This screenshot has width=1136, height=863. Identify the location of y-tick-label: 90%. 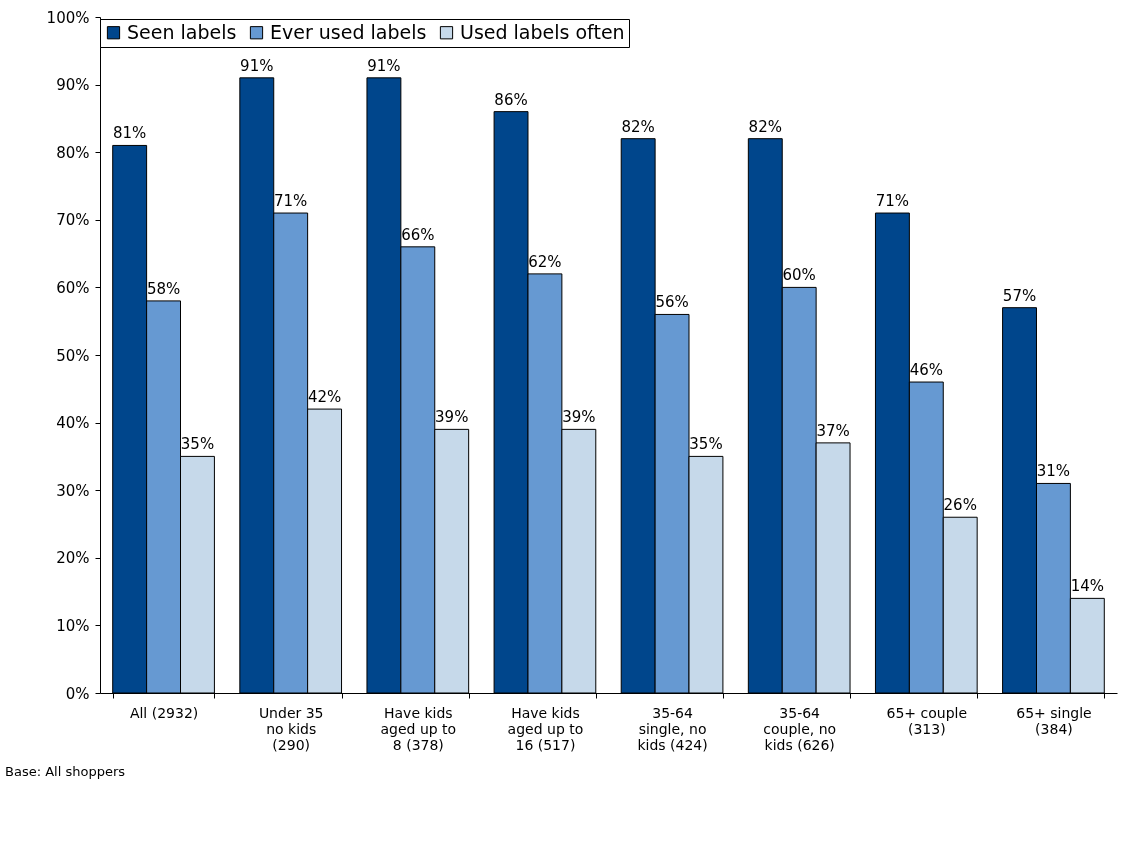
(73, 85).